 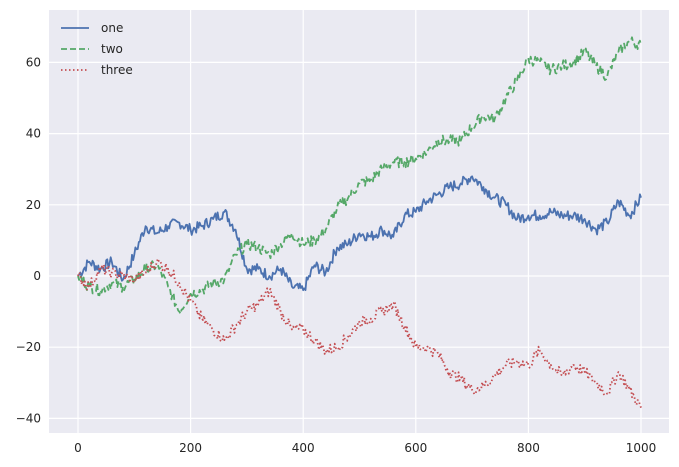 I want to click on x-tick-label: 200, so click(x=190, y=448).